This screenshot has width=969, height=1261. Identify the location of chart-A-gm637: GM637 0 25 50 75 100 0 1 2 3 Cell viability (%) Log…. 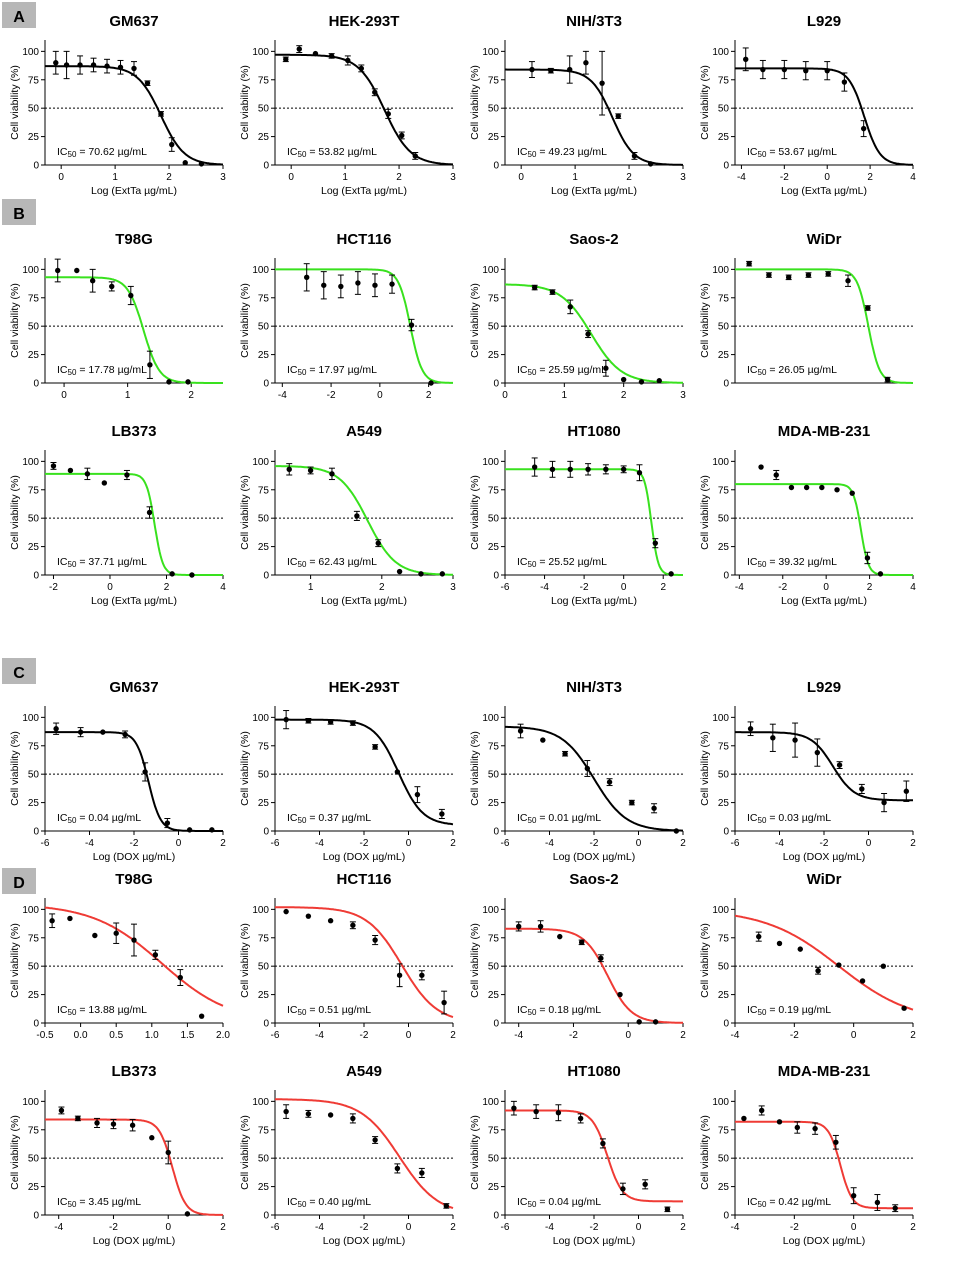
(117, 105).